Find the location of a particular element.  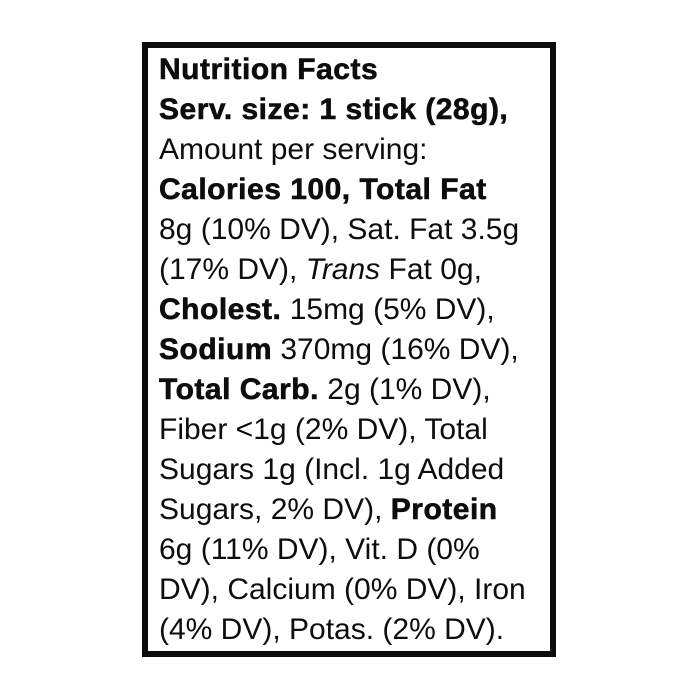

label-line-calories-totalfat: Calories 100, Total Fat is located at coordinates (353, 190).